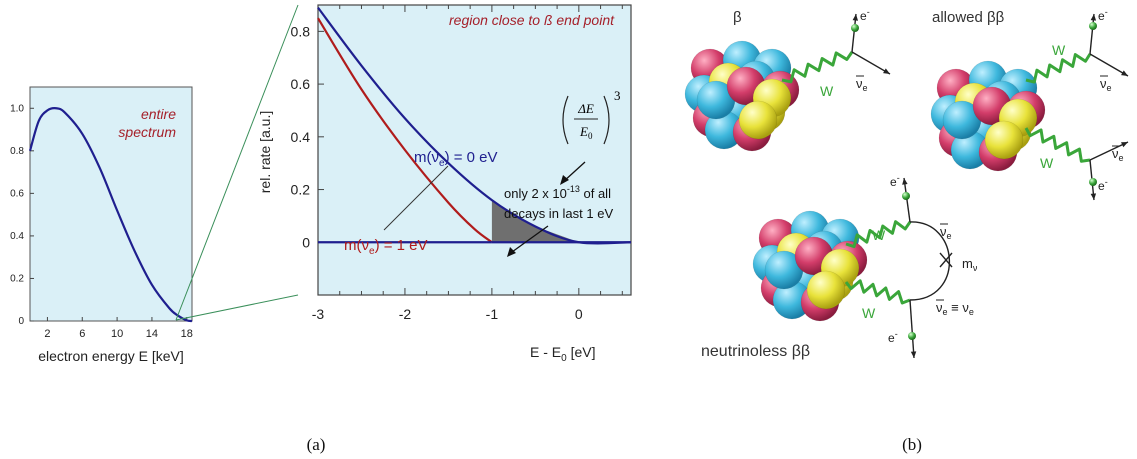 This screenshot has height=459, width=1137. I want to click on small-y-tick-label: 0.2, so click(17, 278).